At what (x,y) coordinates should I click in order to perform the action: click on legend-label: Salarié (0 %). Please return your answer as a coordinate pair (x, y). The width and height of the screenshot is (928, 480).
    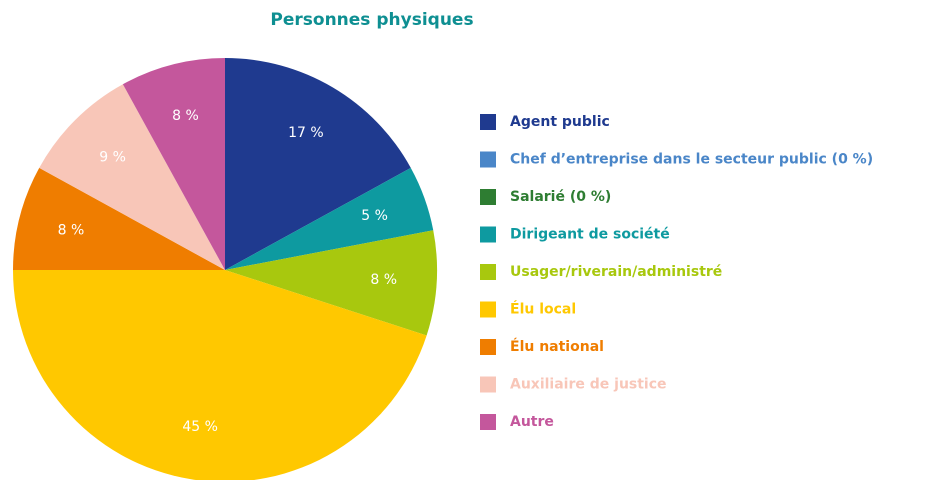
    Looking at the image, I should click on (560, 197).